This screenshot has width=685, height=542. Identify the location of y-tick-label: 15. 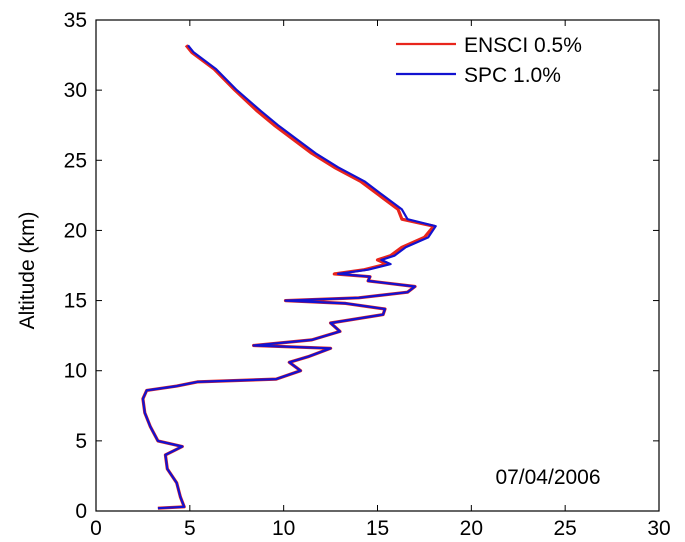
(75, 301).